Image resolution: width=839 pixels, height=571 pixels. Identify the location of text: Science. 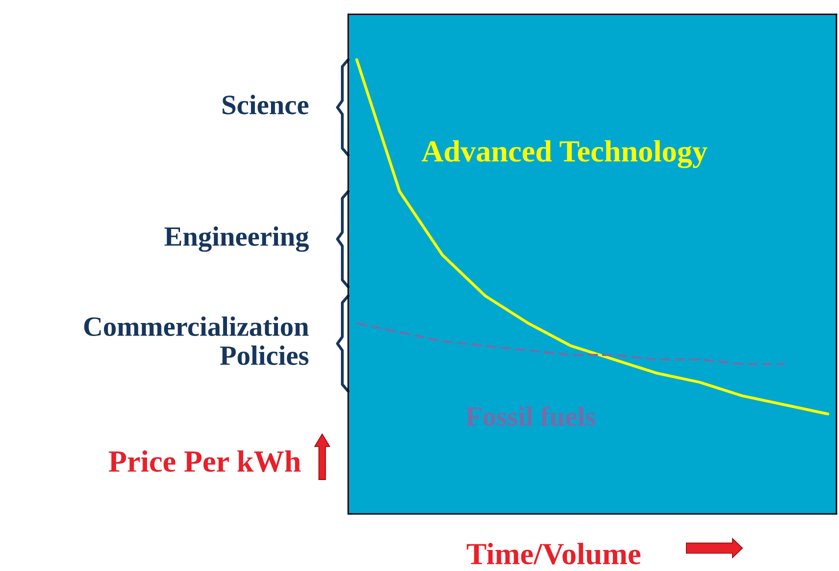
(265, 104).